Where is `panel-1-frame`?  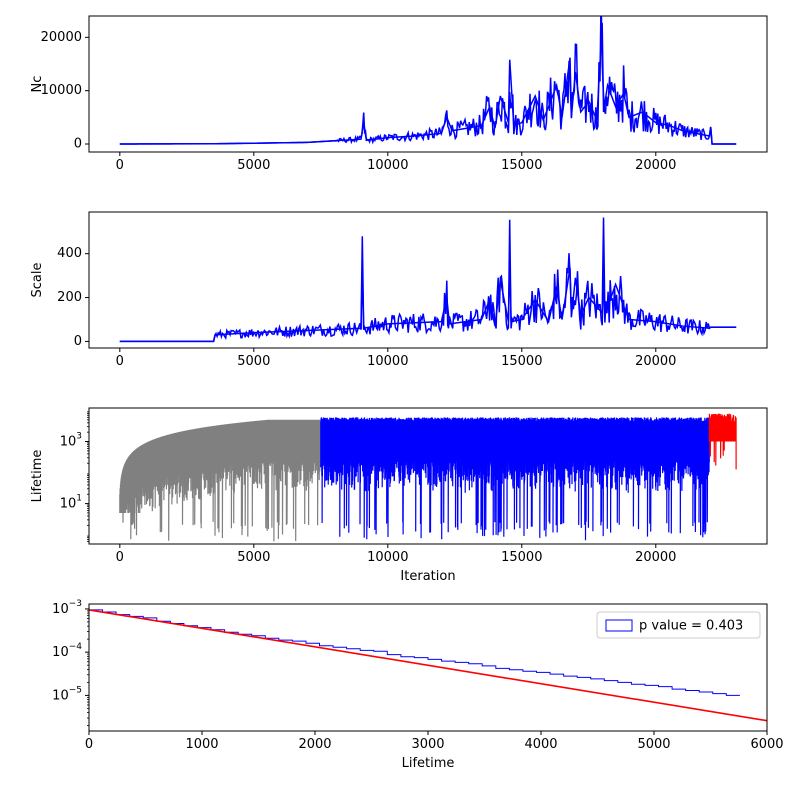
panel-1-frame is located at coordinates (428, 84).